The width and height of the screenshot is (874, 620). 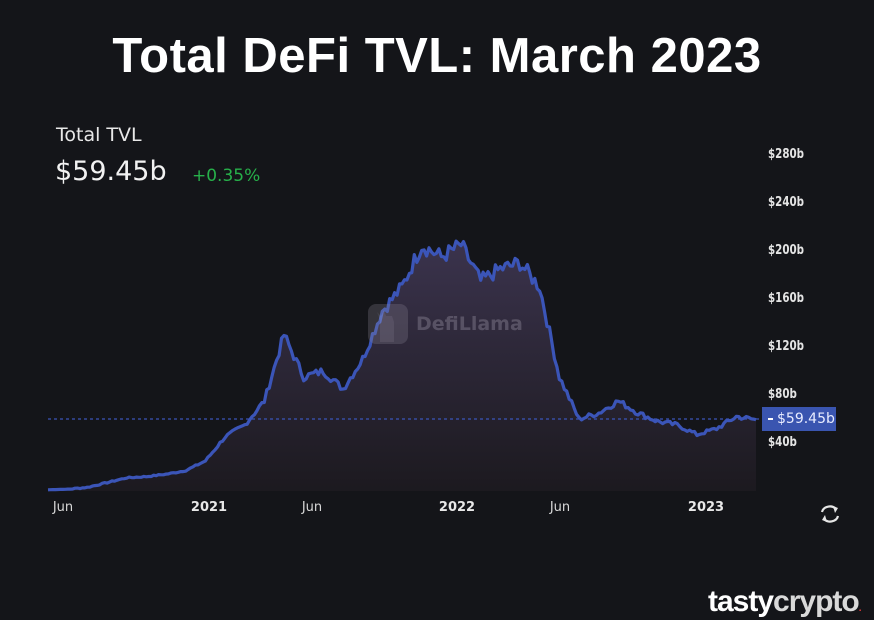 What do you see at coordinates (830, 514) in the screenshot?
I see `refresh-icon` at bounding box center [830, 514].